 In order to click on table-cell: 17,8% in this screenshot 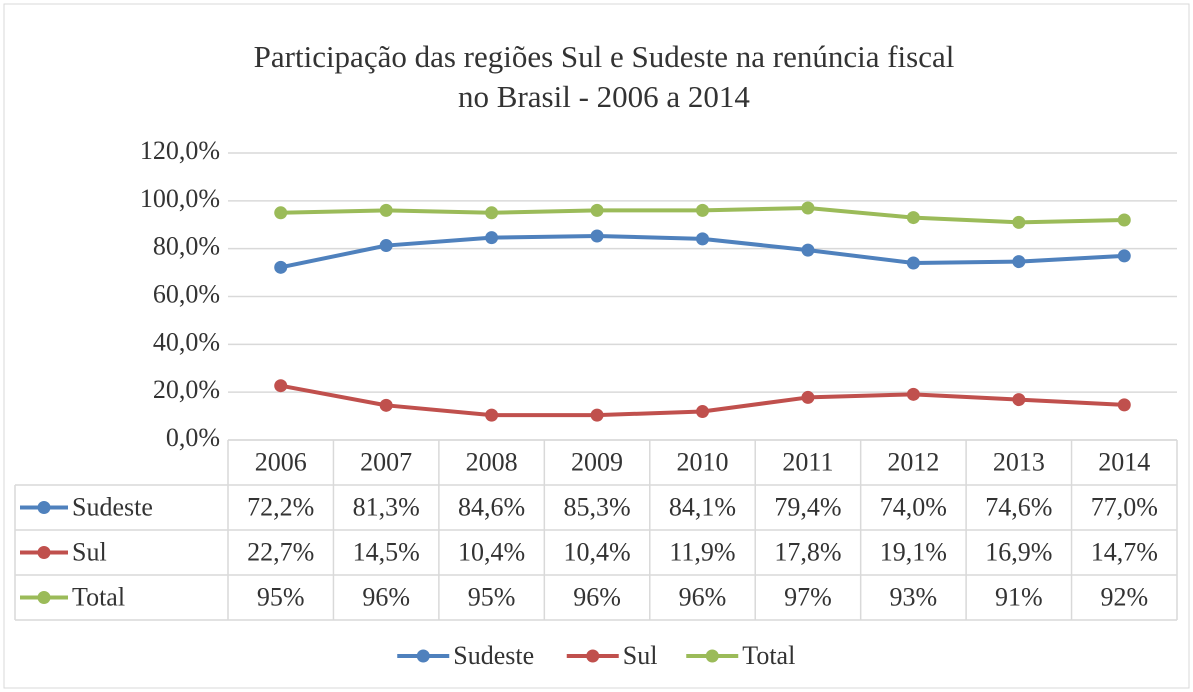, I will do `click(807, 551)`.